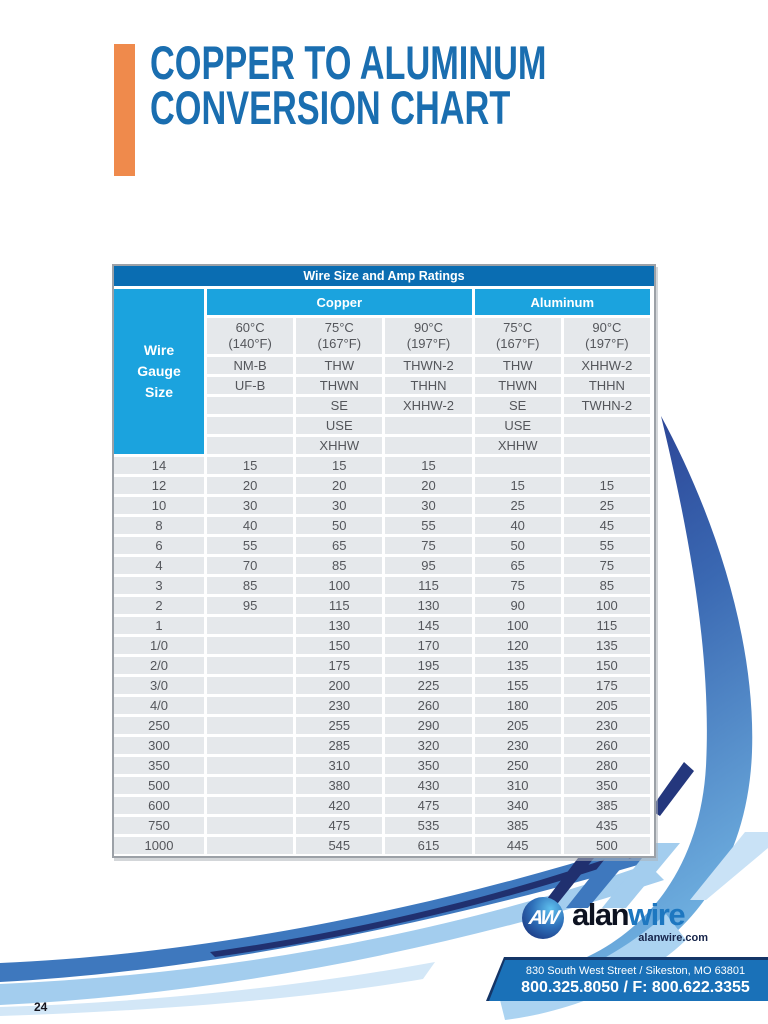  I want to click on amp-cell: 50, so click(517, 545).